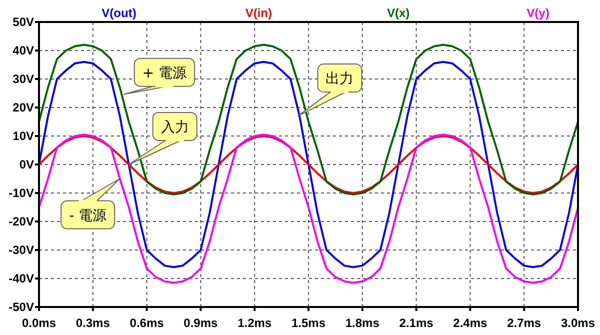 This screenshot has width=600, height=335. Describe the element at coordinates (21, 279) in the screenshot. I see `y-tick-label: -40V` at that location.